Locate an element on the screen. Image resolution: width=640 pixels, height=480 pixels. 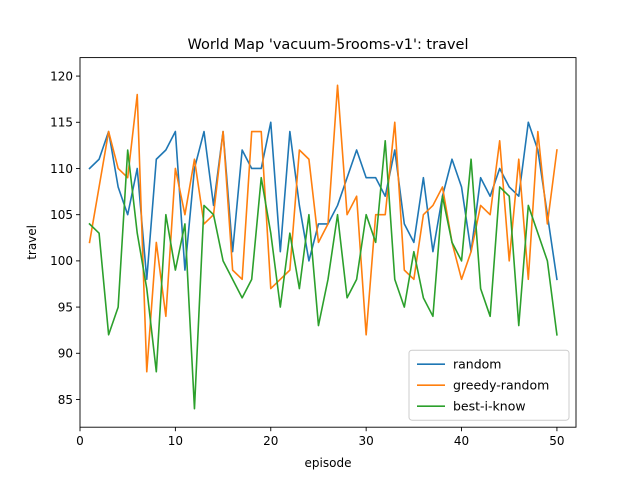
x-axis-label: episode is located at coordinates (328, 463).